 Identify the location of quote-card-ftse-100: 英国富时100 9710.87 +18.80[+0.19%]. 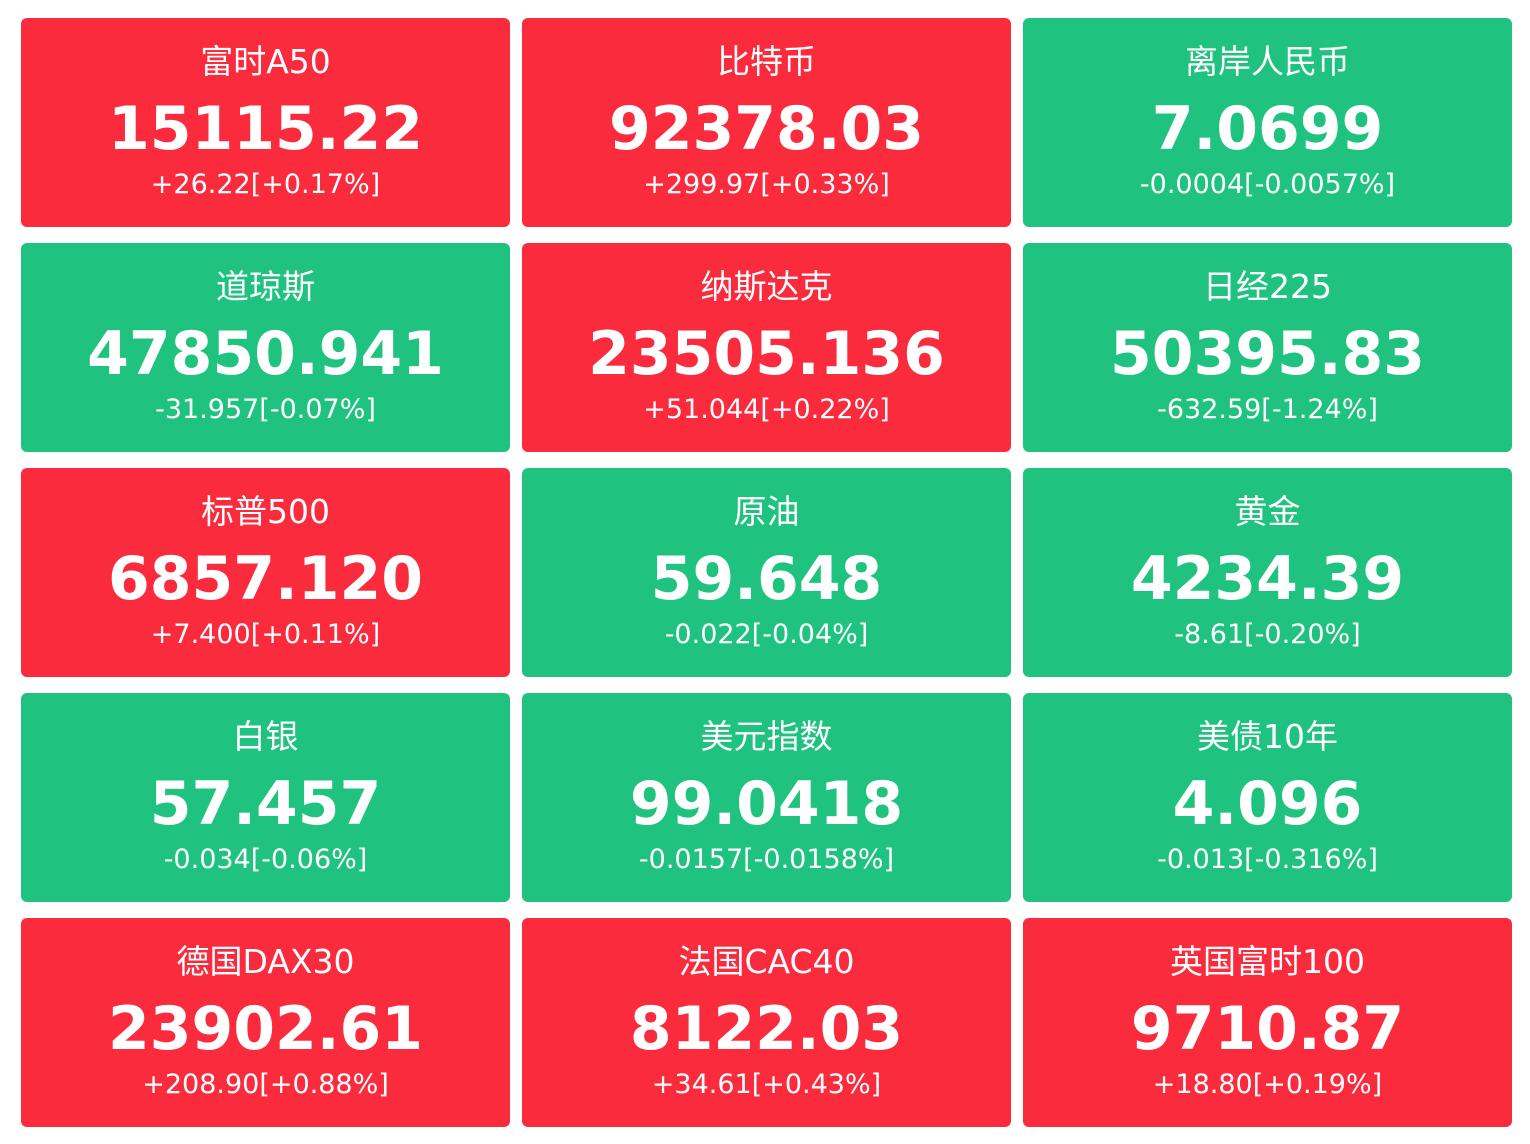
(1267, 1022).